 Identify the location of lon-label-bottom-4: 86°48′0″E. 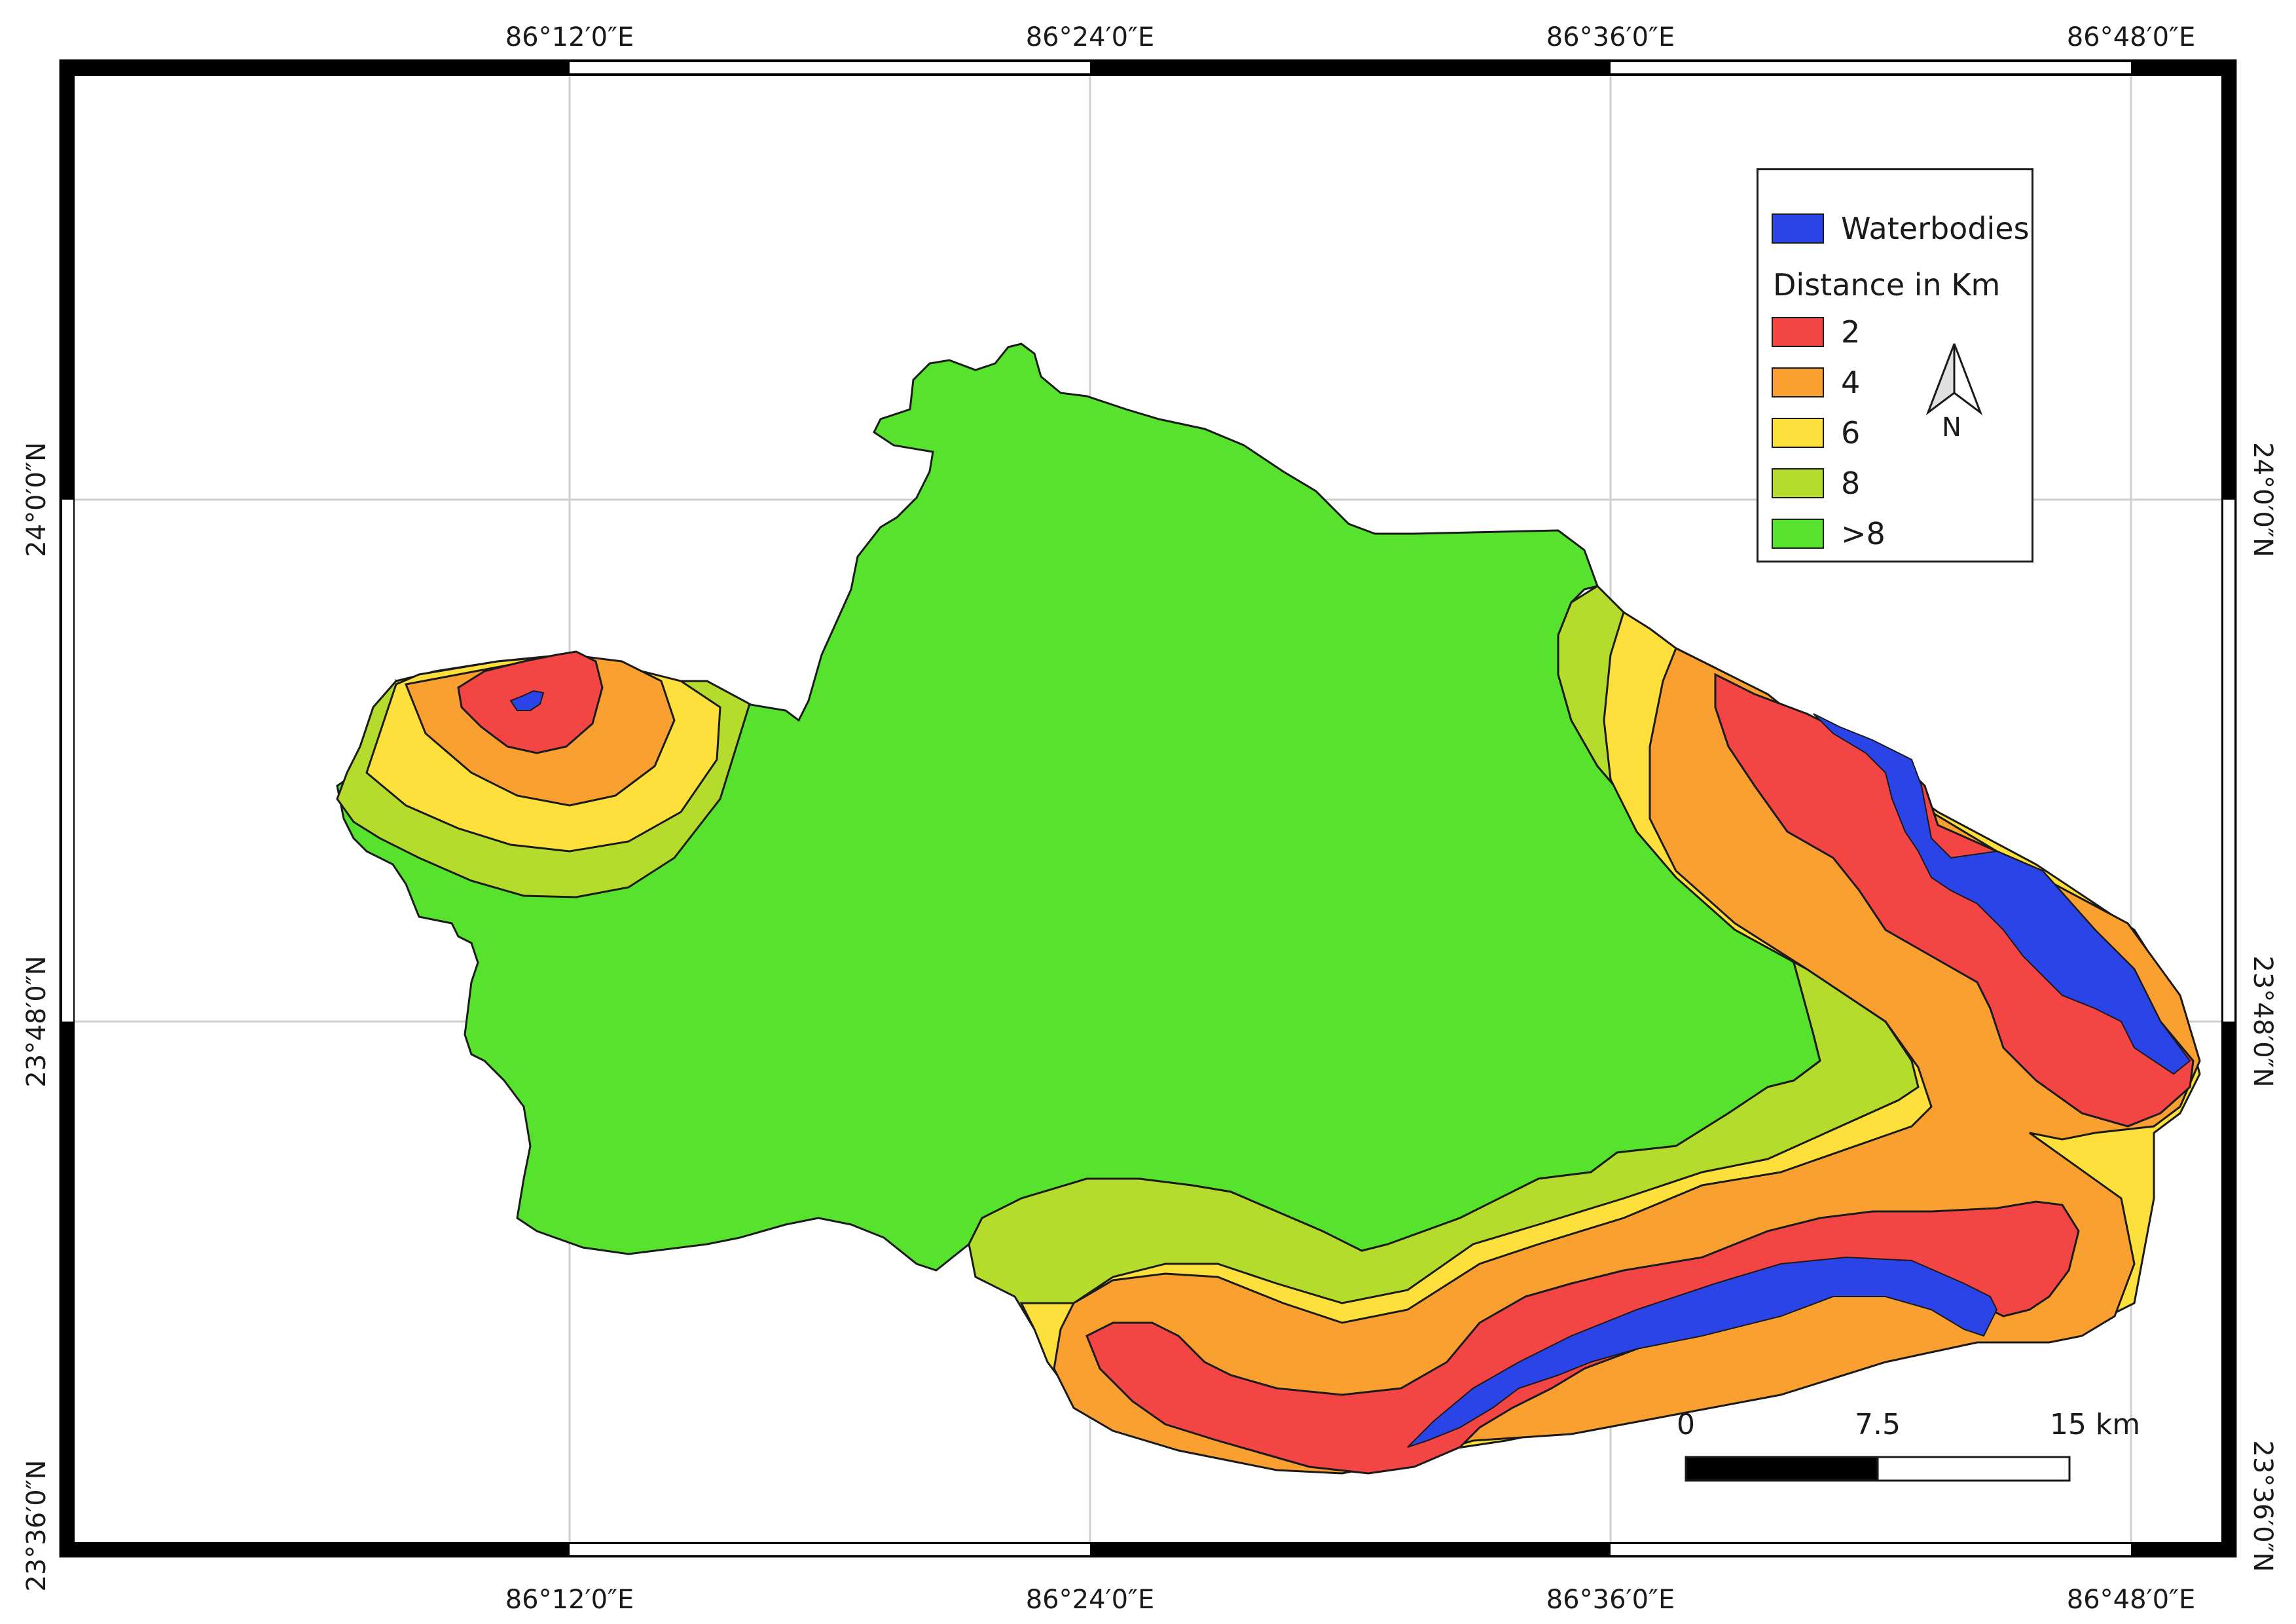
(2131, 1600).